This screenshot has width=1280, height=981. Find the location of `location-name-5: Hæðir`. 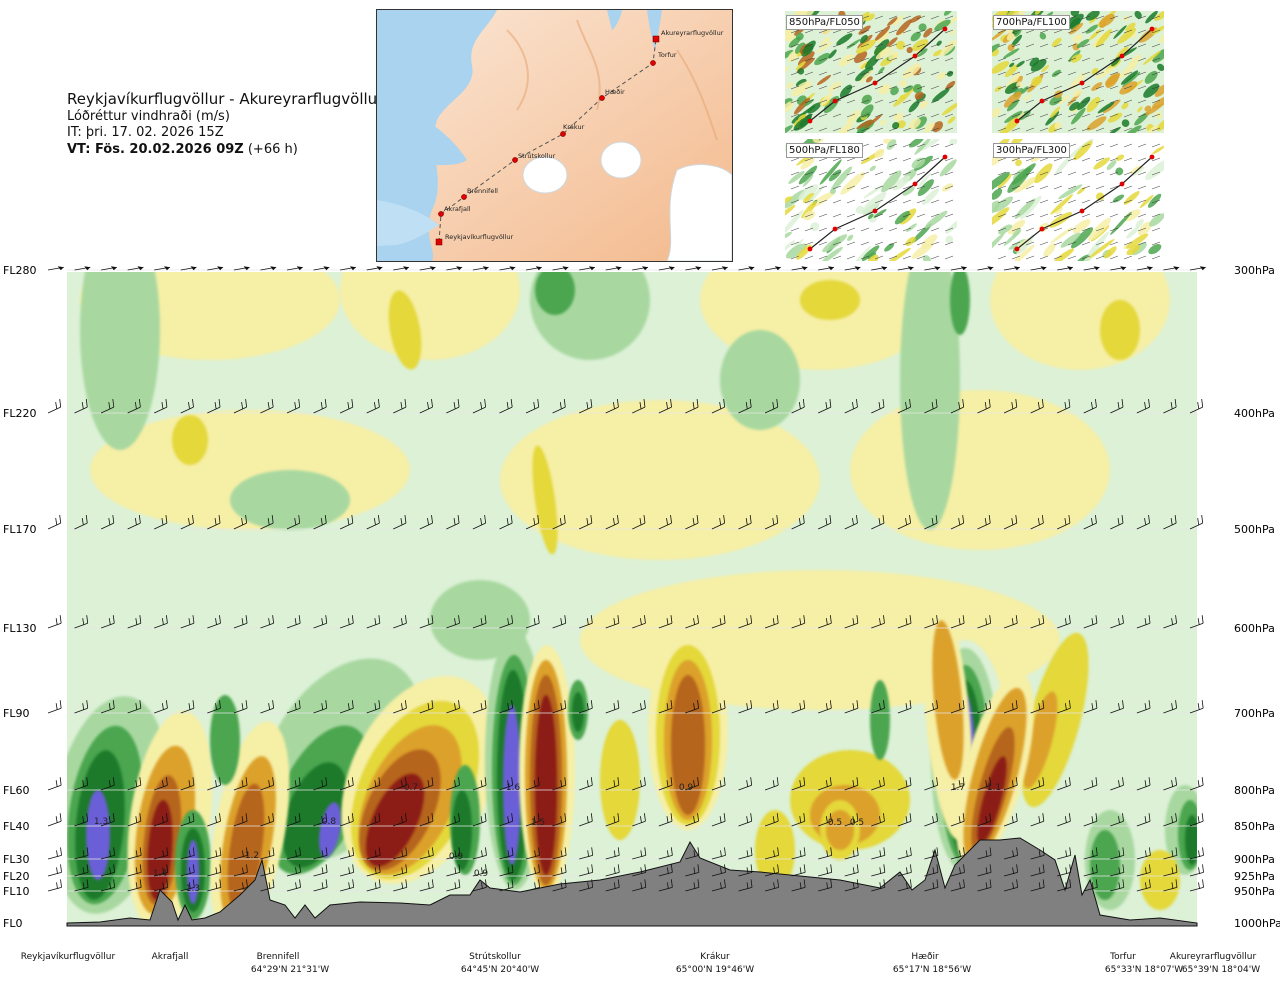

location-name-5: Hæðir is located at coordinates (925, 957).